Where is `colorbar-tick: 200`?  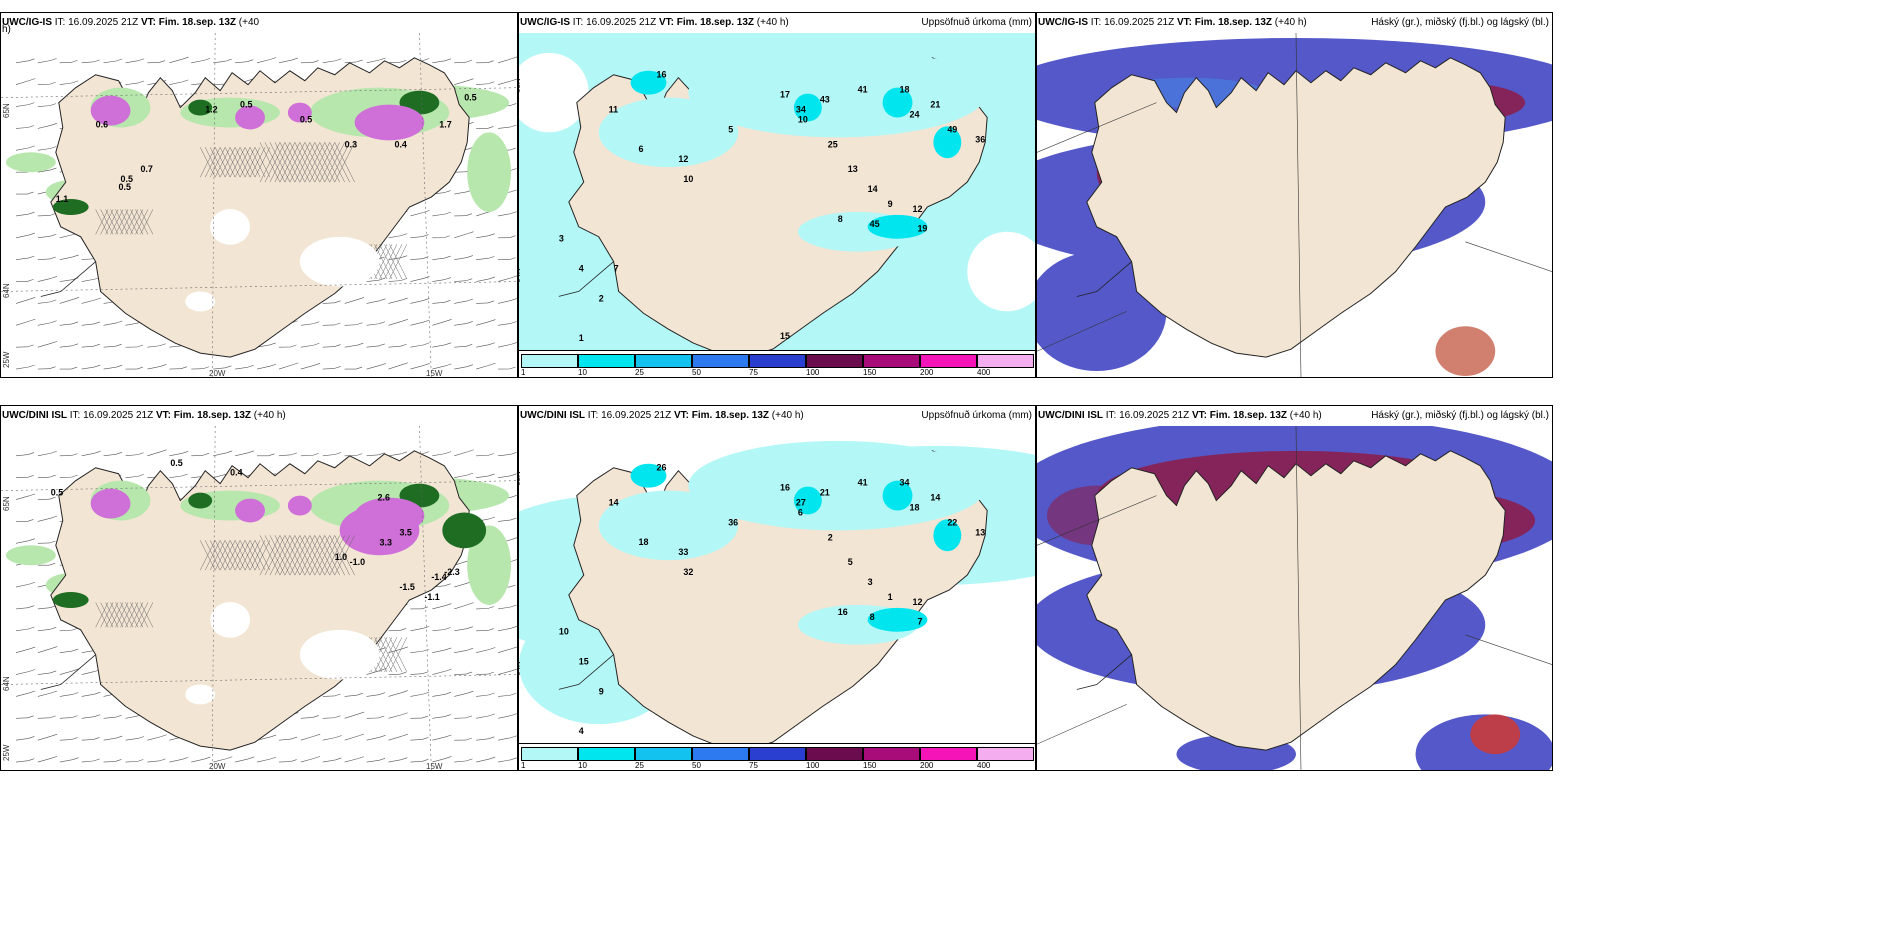 colorbar-tick: 200 is located at coordinates (927, 765).